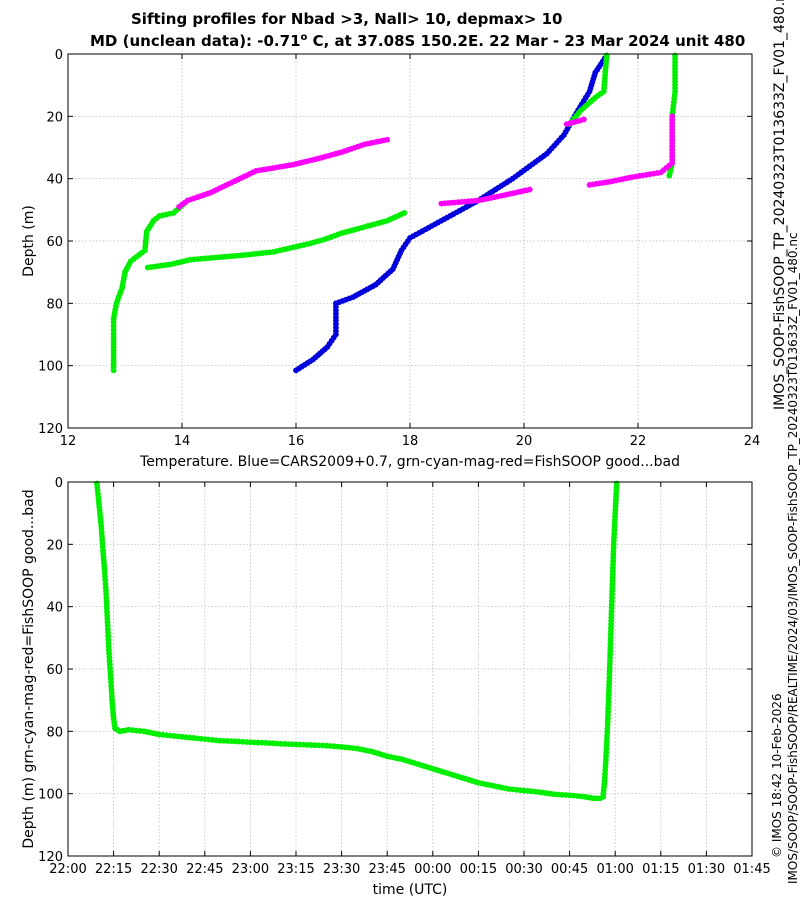 The height and width of the screenshot is (900, 800). Describe the element at coordinates (751, 869) in the screenshot. I see `bottom-x-tick-label: 01:45` at that location.